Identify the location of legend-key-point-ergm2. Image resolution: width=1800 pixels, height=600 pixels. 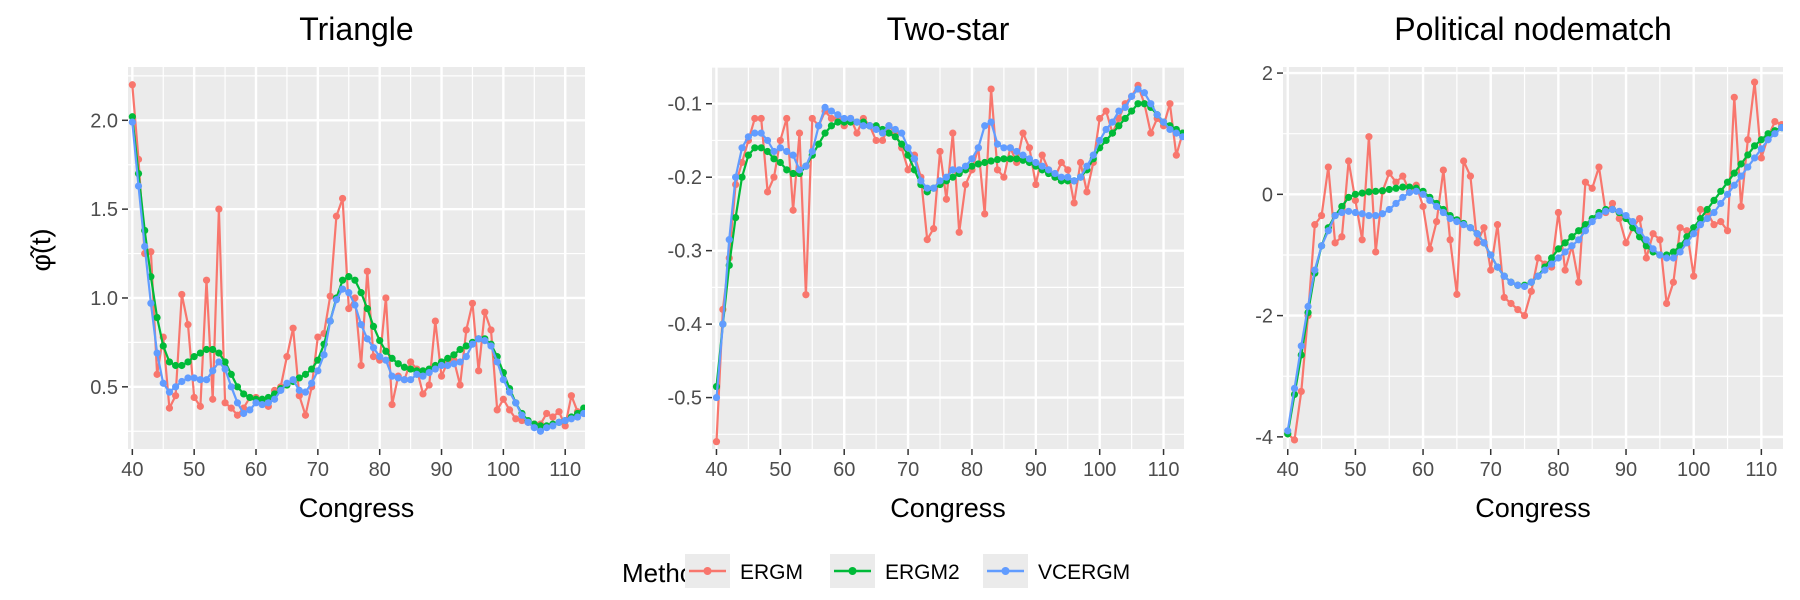
(852, 571).